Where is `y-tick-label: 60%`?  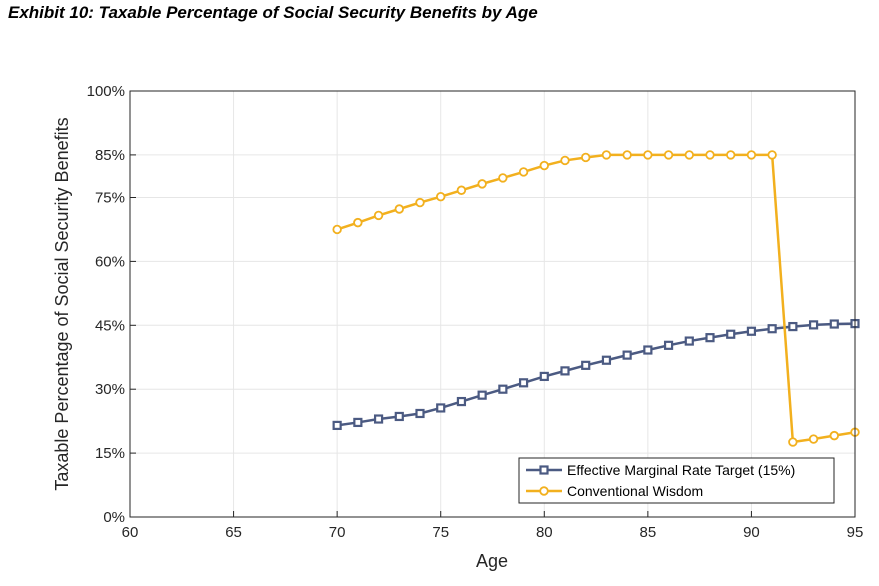 y-tick-label: 60% is located at coordinates (110, 261).